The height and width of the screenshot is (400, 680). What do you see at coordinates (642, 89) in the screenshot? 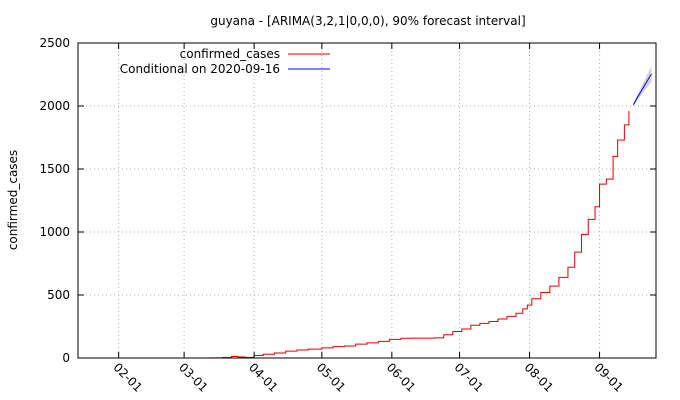
I see `series-line-conditional-forecast` at bounding box center [642, 89].